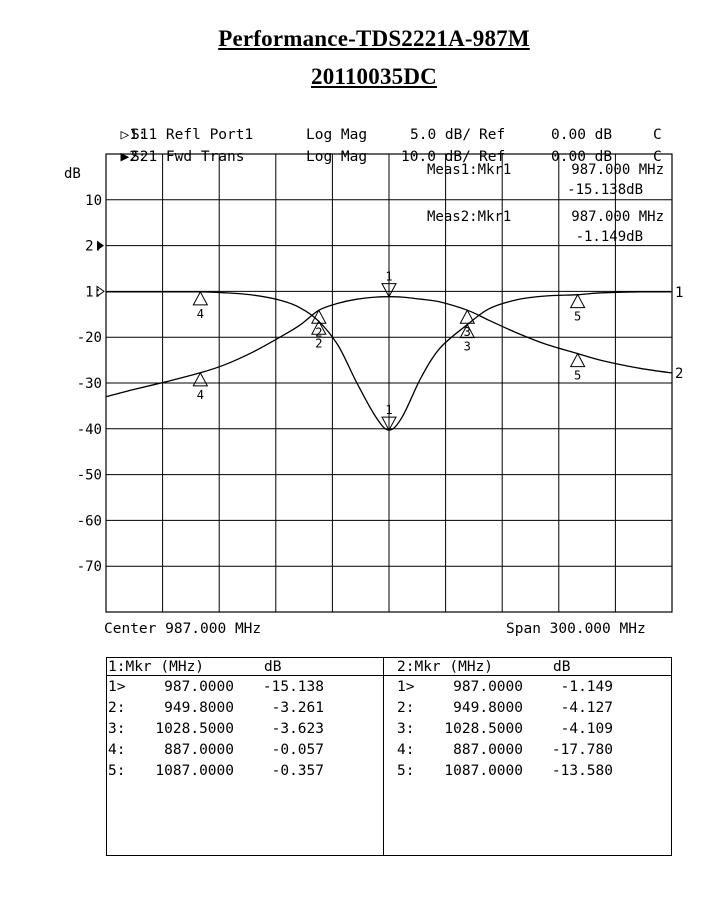  Describe the element at coordinates (609, 237) in the screenshot. I see `measurement-value: -1.149dB` at that location.